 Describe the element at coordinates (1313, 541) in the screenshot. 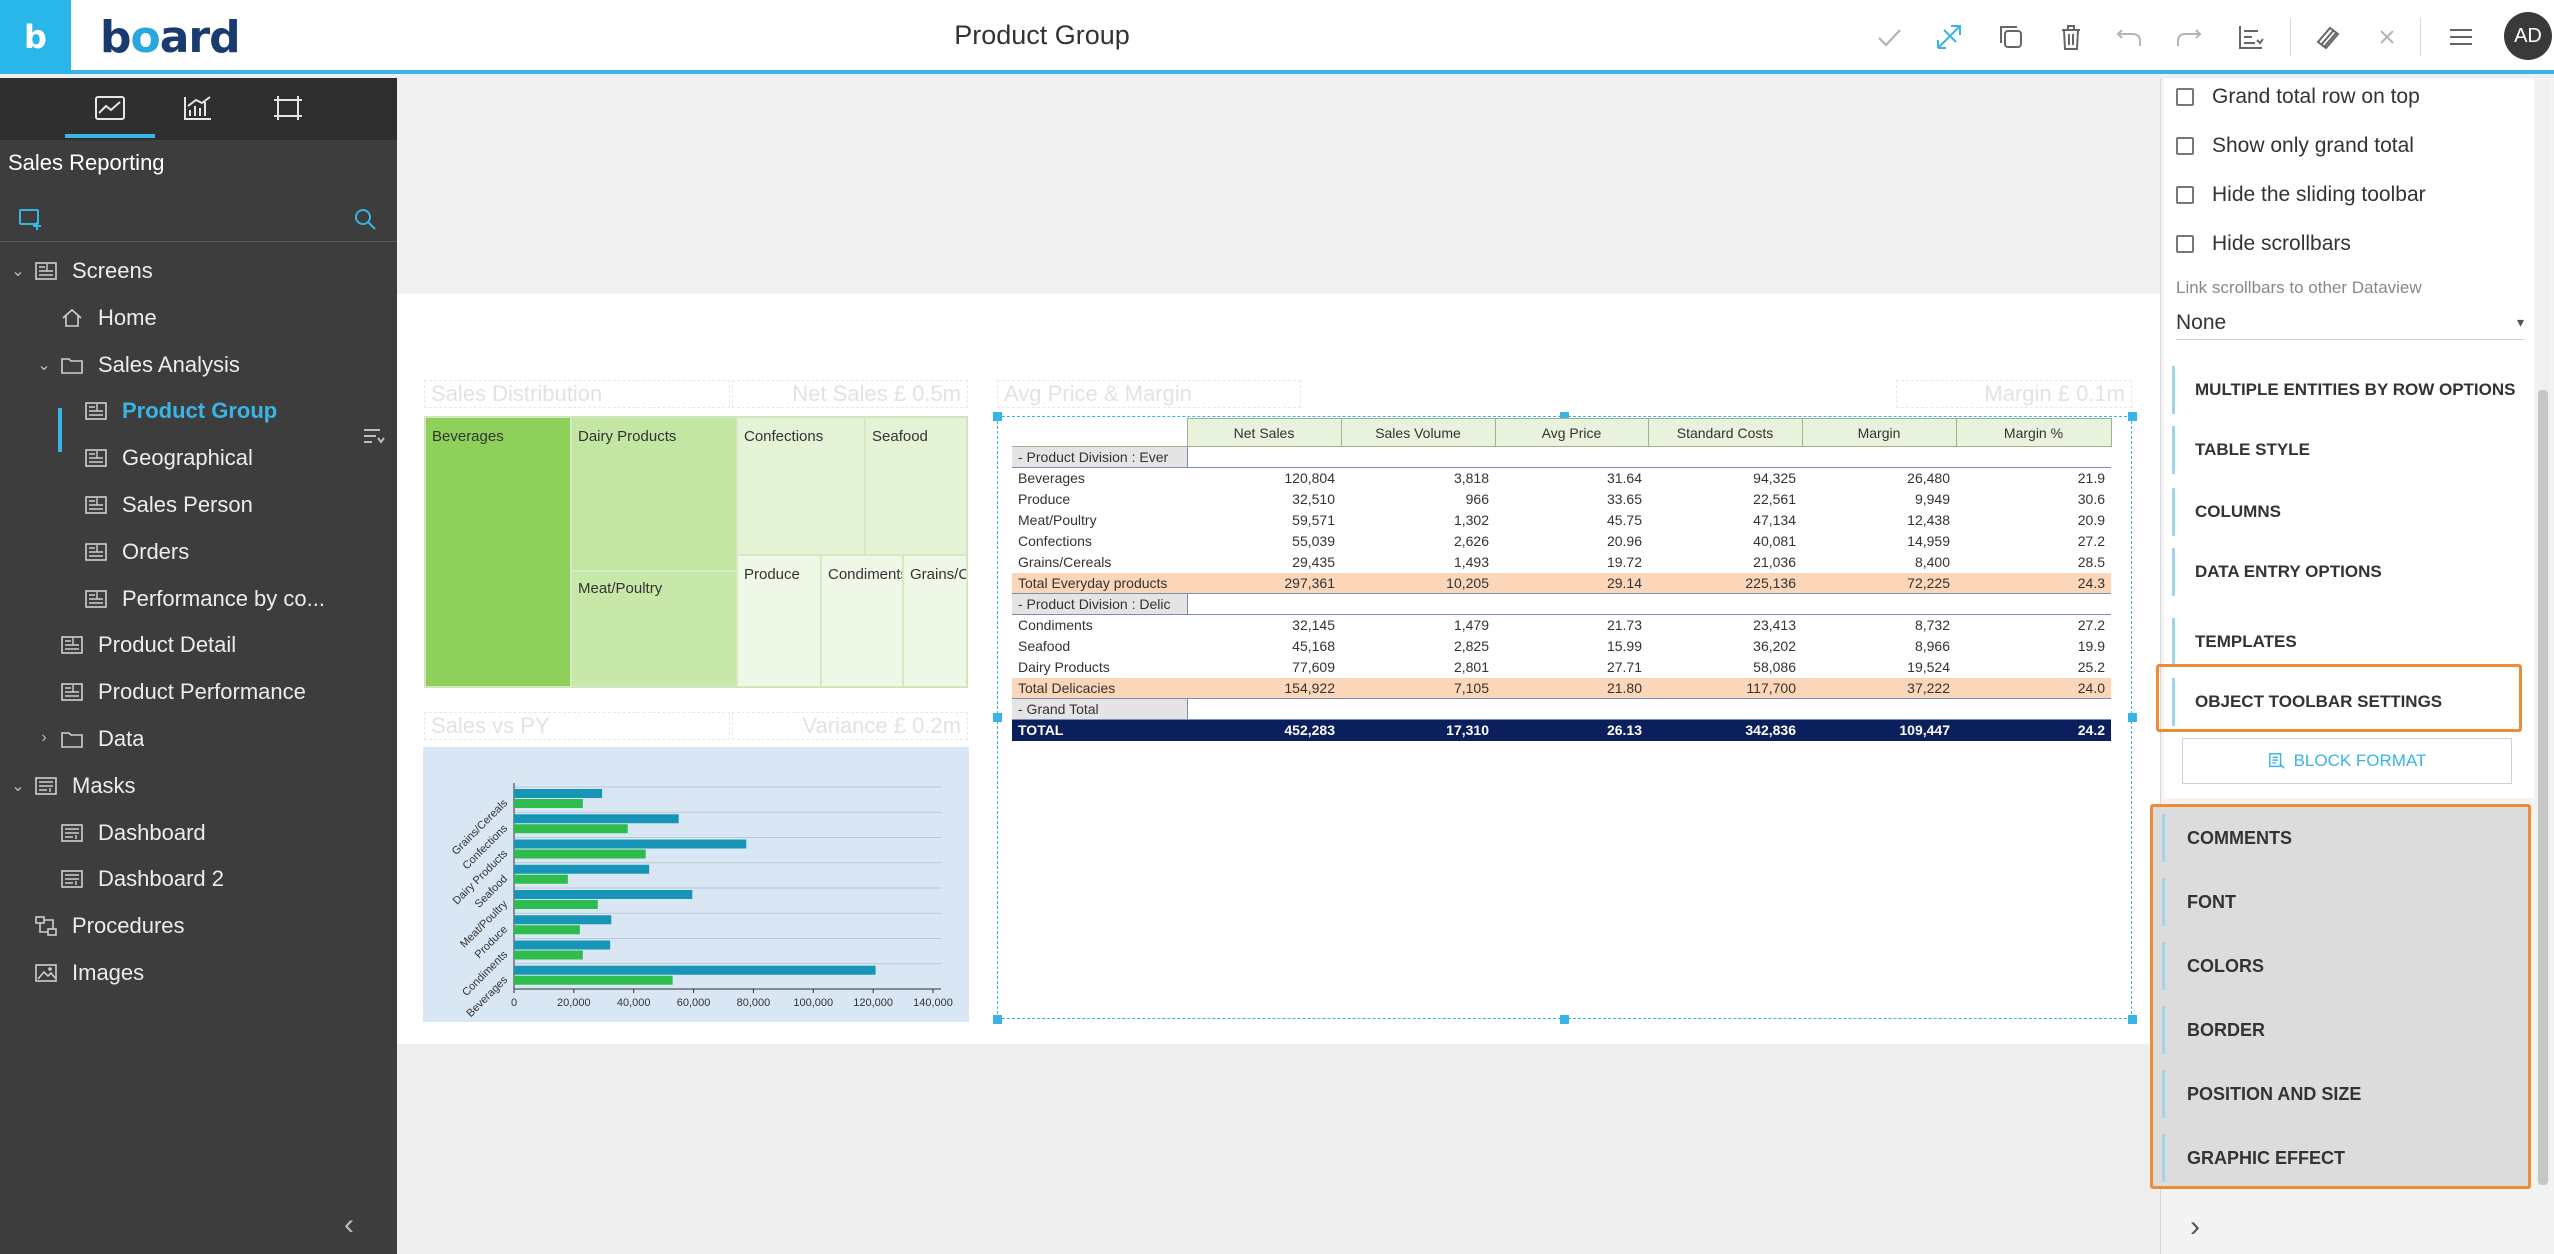

I see `value-cell: 55,039` at that location.